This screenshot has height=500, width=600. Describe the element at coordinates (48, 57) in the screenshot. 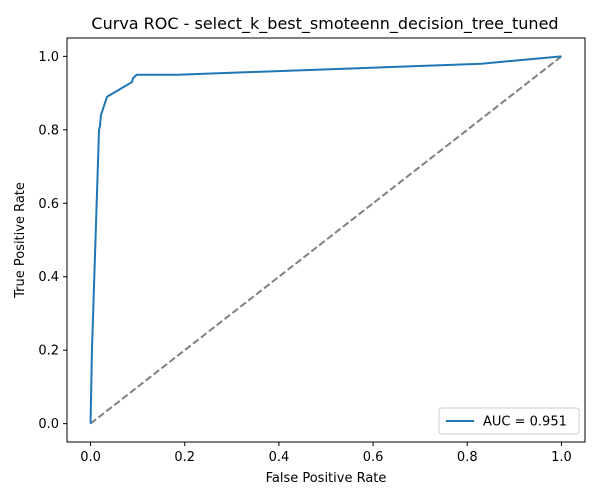

I see `y-tick-label: 1.0` at that location.